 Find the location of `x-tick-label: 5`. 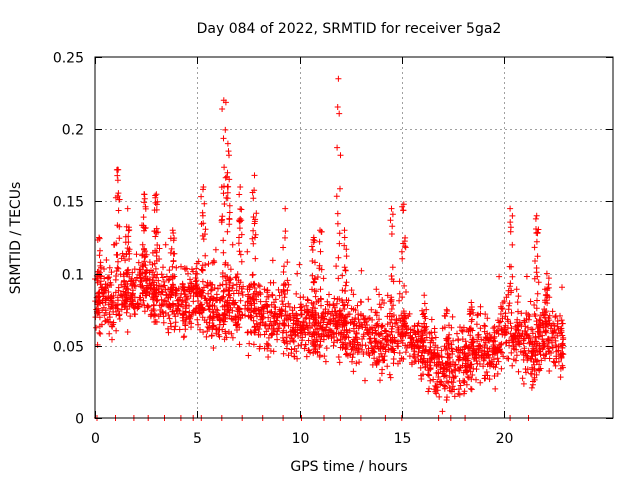

x-tick-label: 5 is located at coordinates (197, 439).